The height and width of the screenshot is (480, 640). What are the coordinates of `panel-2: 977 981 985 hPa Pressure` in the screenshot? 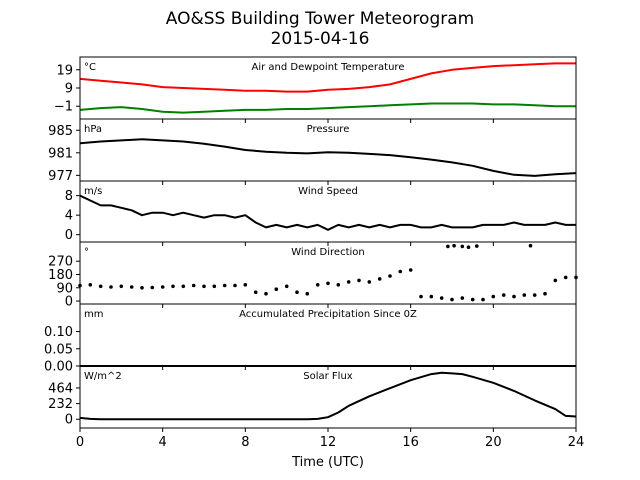 It's located at (312, 151).